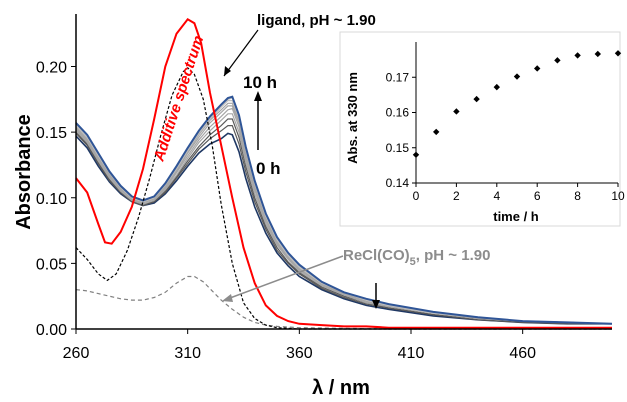  What do you see at coordinates (352, 118) in the screenshot?
I see `inset-y-axis-title: Abs. at 330 nm` at bounding box center [352, 118].